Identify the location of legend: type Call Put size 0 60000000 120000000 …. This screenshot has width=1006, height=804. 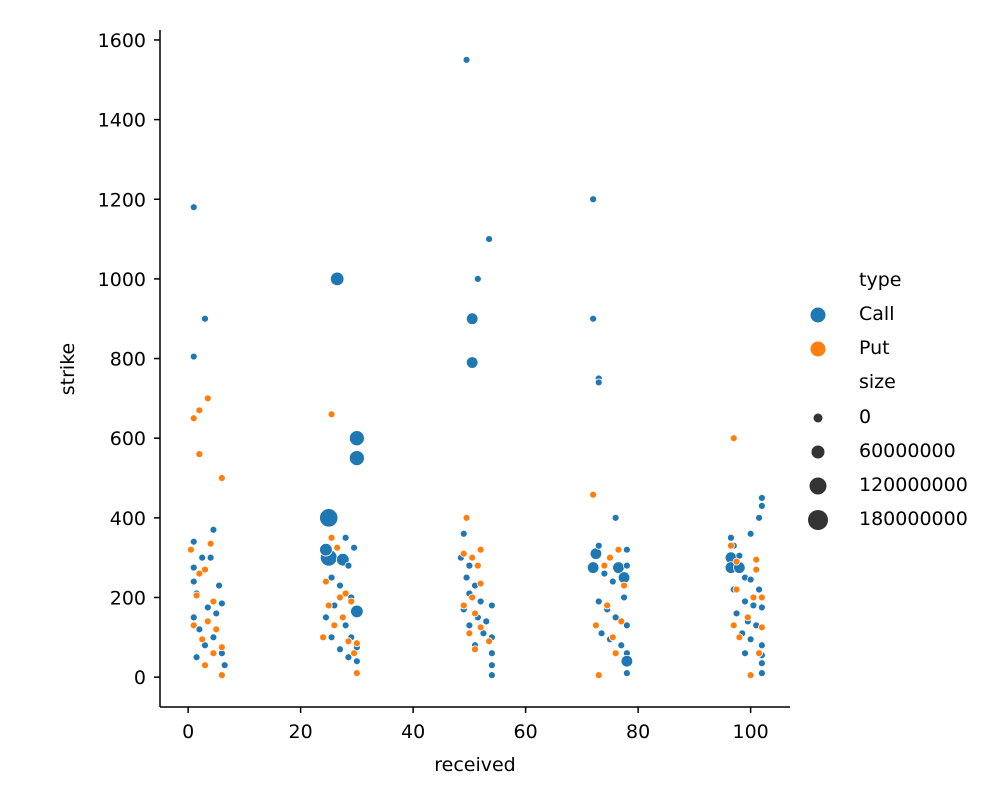
(888, 399).